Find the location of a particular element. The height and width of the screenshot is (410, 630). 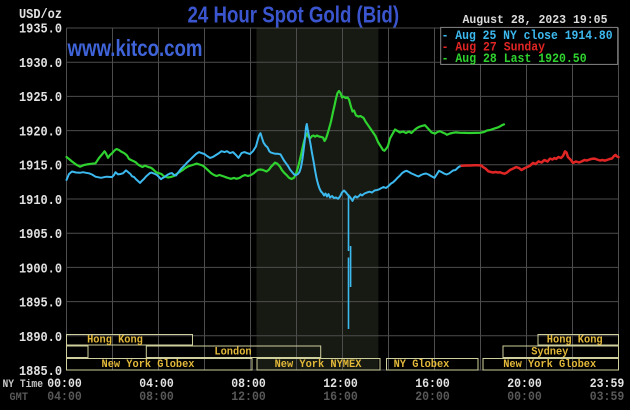

svg-text: 1885.0 is located at coordinates (40, 372).